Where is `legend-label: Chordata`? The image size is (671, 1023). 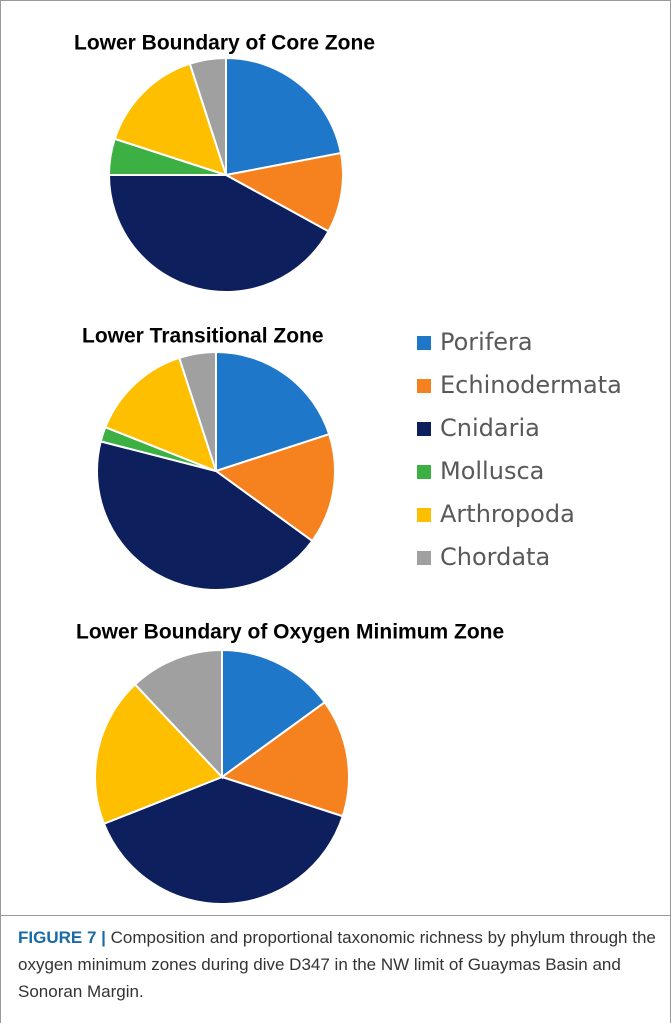 legend-label: Chordata is located at coordinates (495, 557).